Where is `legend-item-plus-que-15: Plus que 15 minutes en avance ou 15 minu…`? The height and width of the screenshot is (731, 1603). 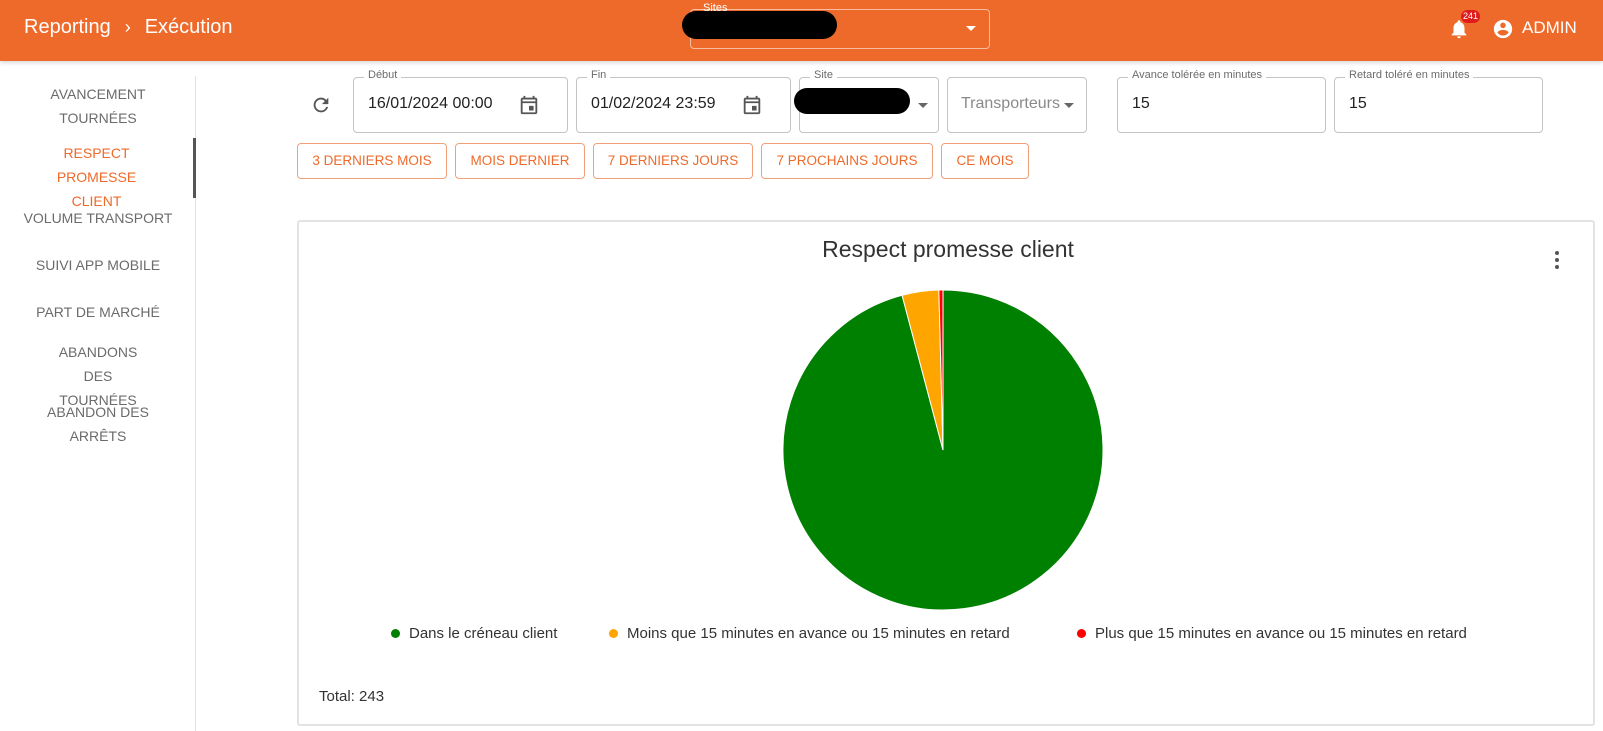
legend-item-plus-que-15: Plus que 15 minutes en avance ou 15 minu… is located at coordinates (1272, 633).